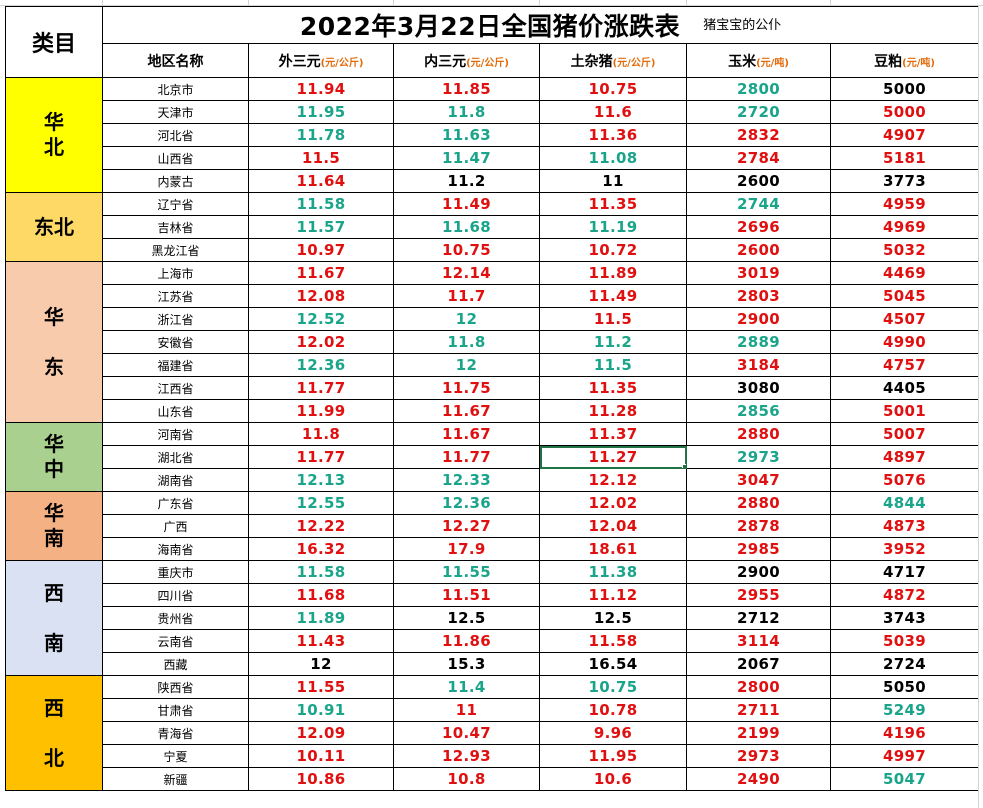  What do you see at coordinates (321, 112) in the screenshot?
I see `price-cell: 11.95` at bounding box center [321, 112].